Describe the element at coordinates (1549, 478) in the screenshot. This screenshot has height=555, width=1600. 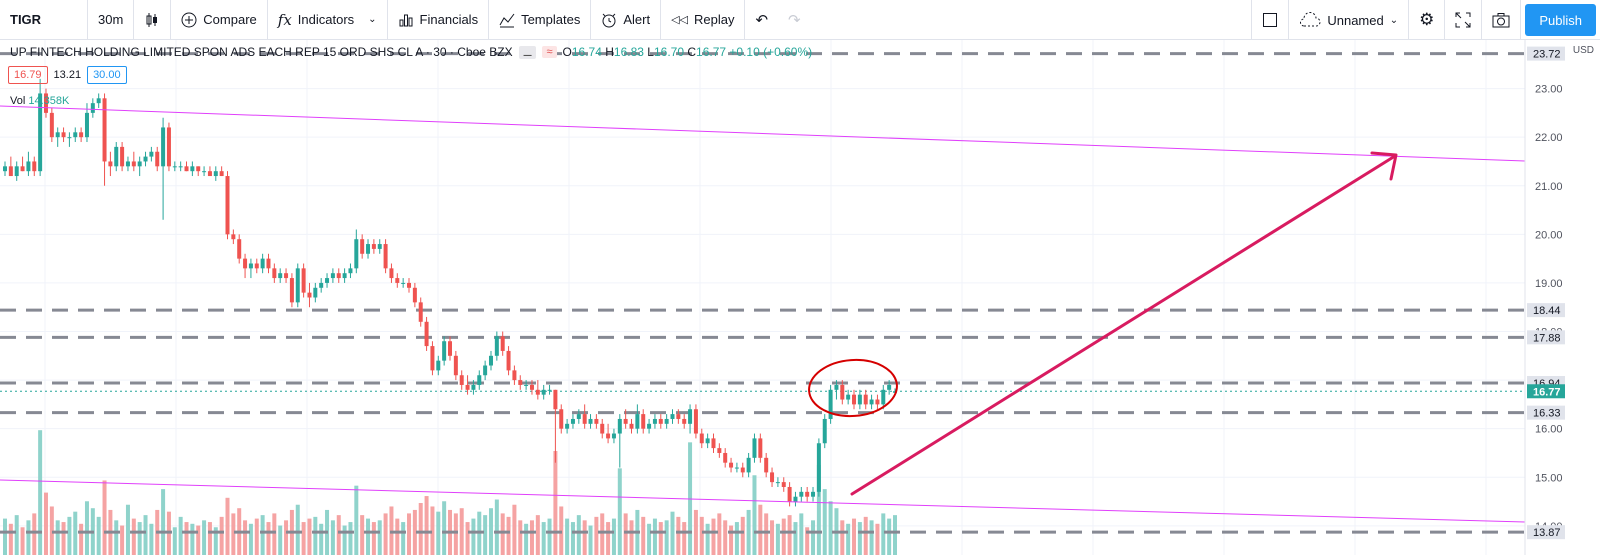
I see `price-tick-label: 15.00` at that location.